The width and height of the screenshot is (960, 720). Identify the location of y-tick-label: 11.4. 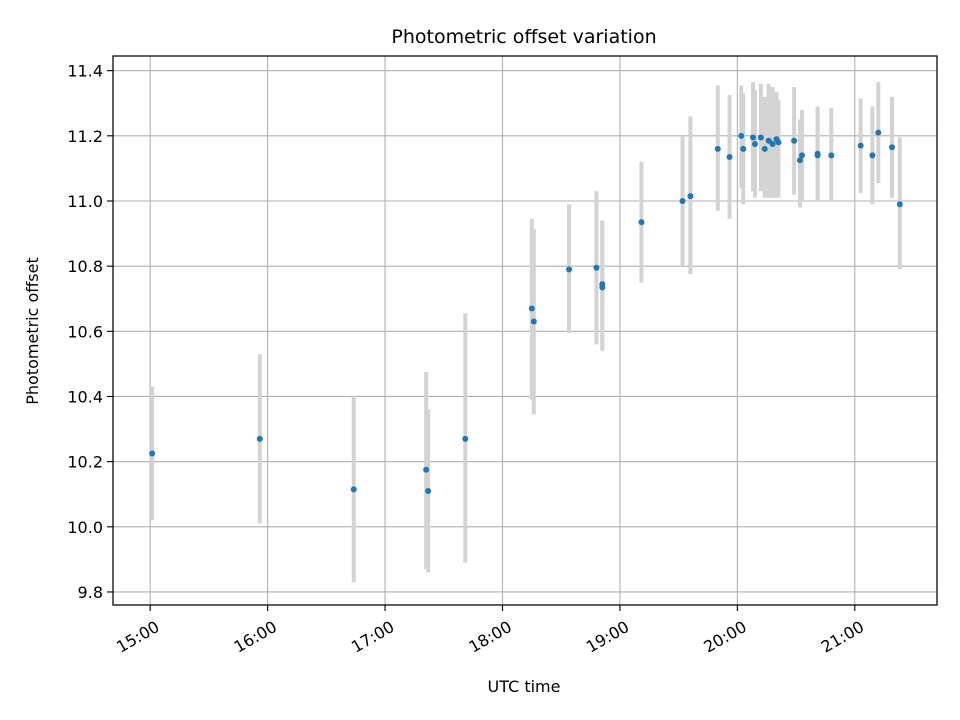
(85, 71).